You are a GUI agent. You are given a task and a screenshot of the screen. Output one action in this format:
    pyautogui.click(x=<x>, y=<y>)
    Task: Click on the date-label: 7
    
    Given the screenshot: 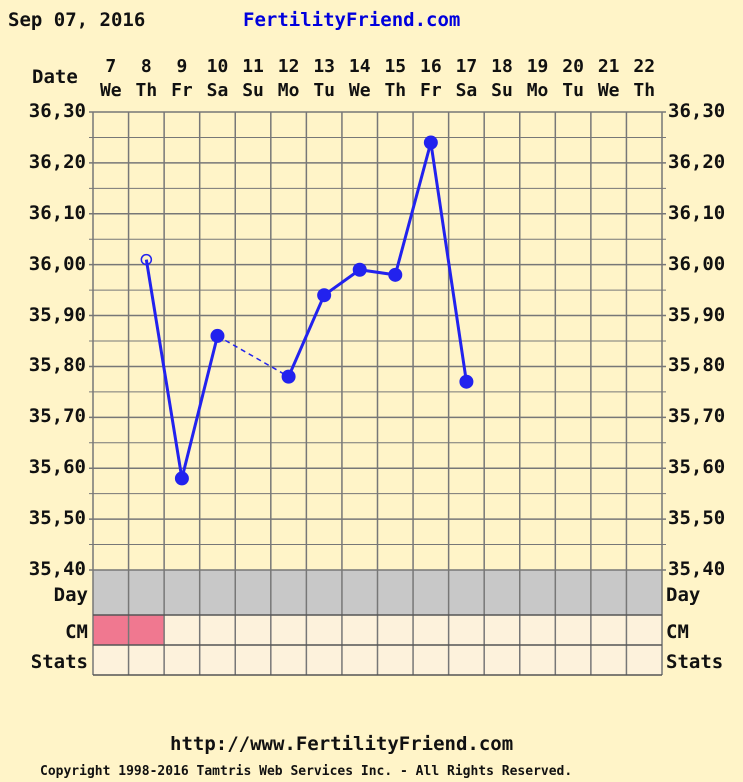 What is the action you would take?
    pyautogui.click(x=111, y=66)
    